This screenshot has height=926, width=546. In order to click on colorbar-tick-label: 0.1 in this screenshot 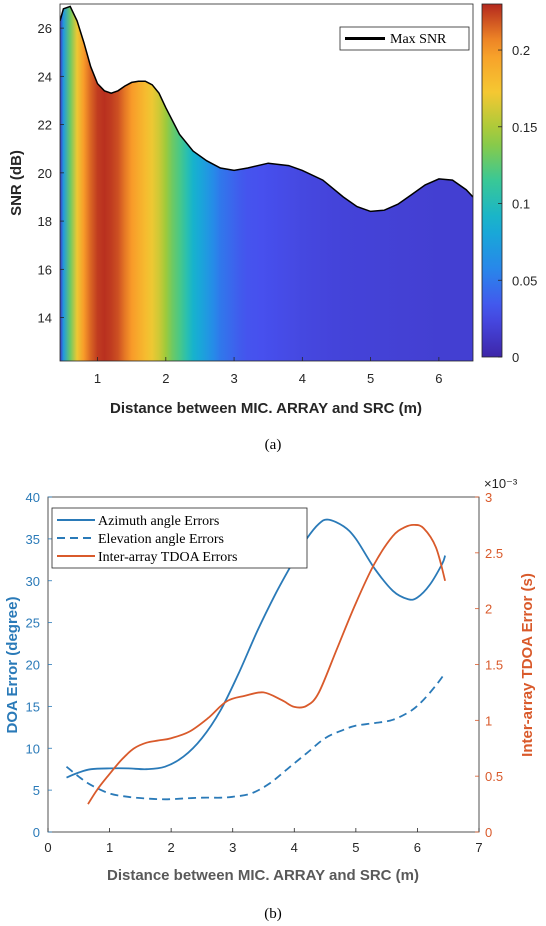, I will do `click(521, 204)`.